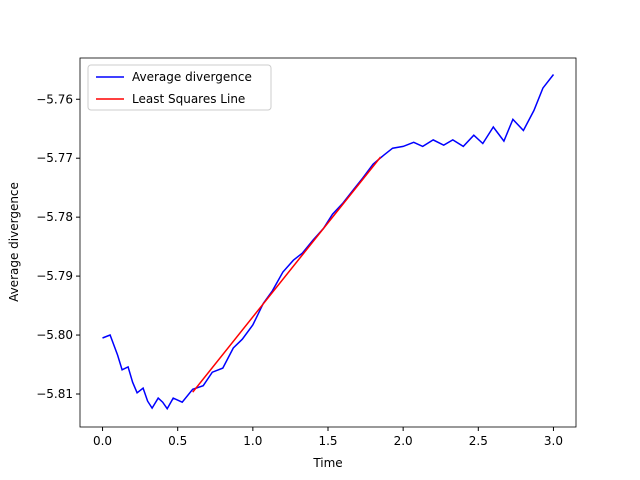  Describe the element at coordinates (327, 441) in the screenshot. I see `x-tick-label: 1.5` at that location.